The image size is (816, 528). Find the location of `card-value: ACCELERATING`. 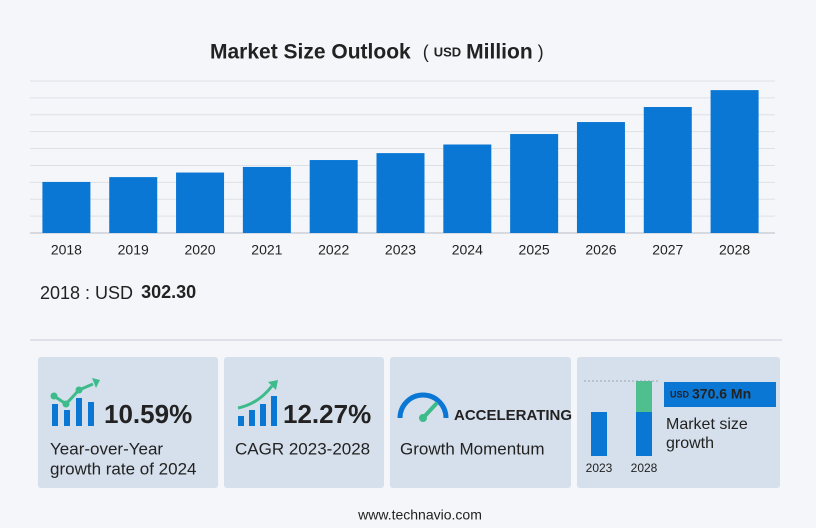

card-value: ACCELERATING is located at coordinates (513, 415).